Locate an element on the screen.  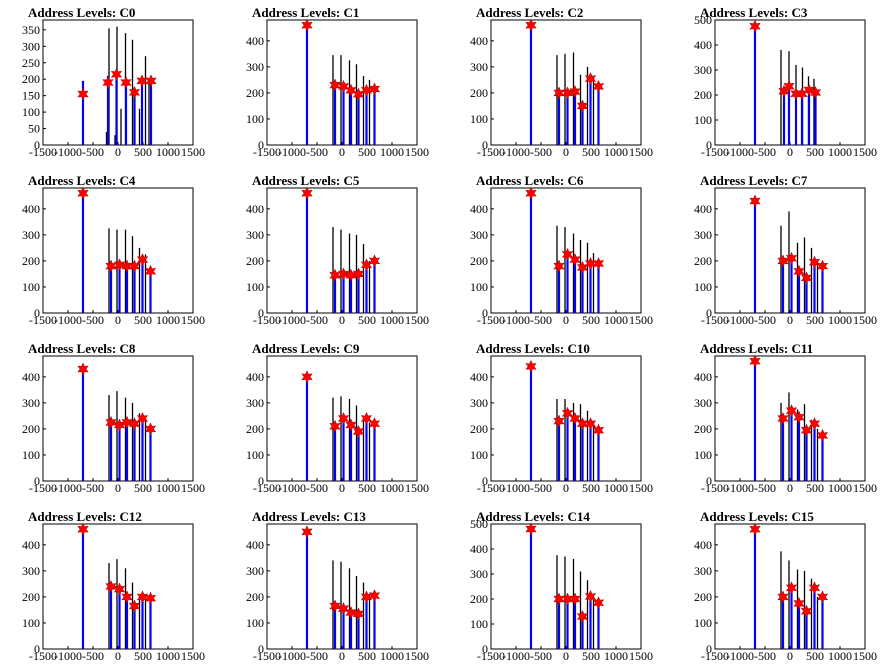
subplot-title: Address Levels: C5 is located at coordinates (306, 180).